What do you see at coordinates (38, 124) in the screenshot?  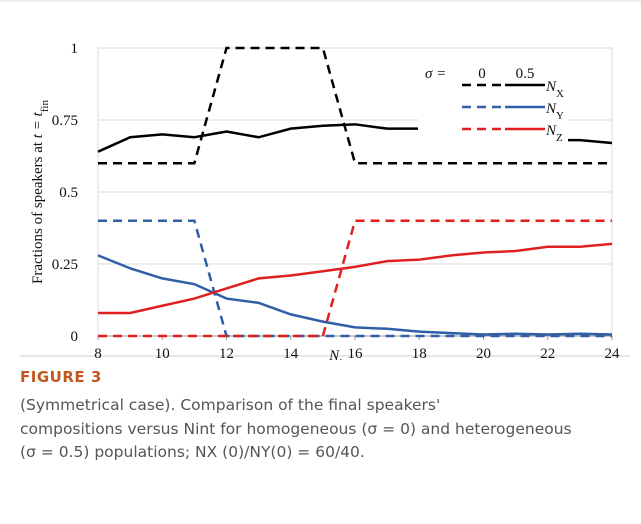 I see `y-axis-label-math: t = t` at bounding box center [38, 124].